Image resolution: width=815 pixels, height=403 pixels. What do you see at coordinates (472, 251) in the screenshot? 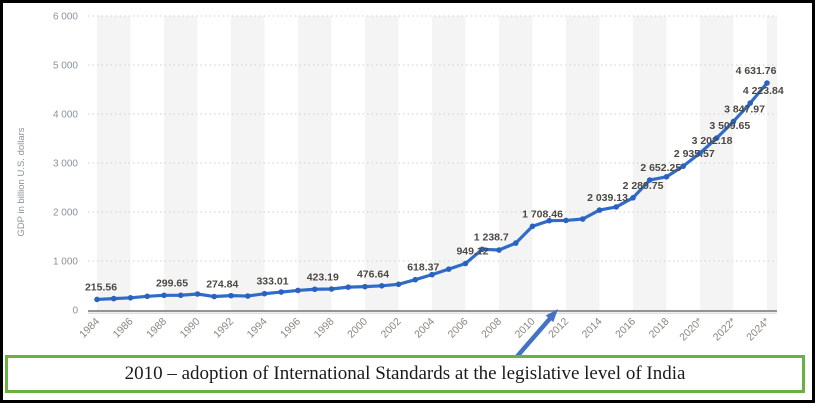
I see `data-point-label: 949.12` at bounding box center [472, 251].